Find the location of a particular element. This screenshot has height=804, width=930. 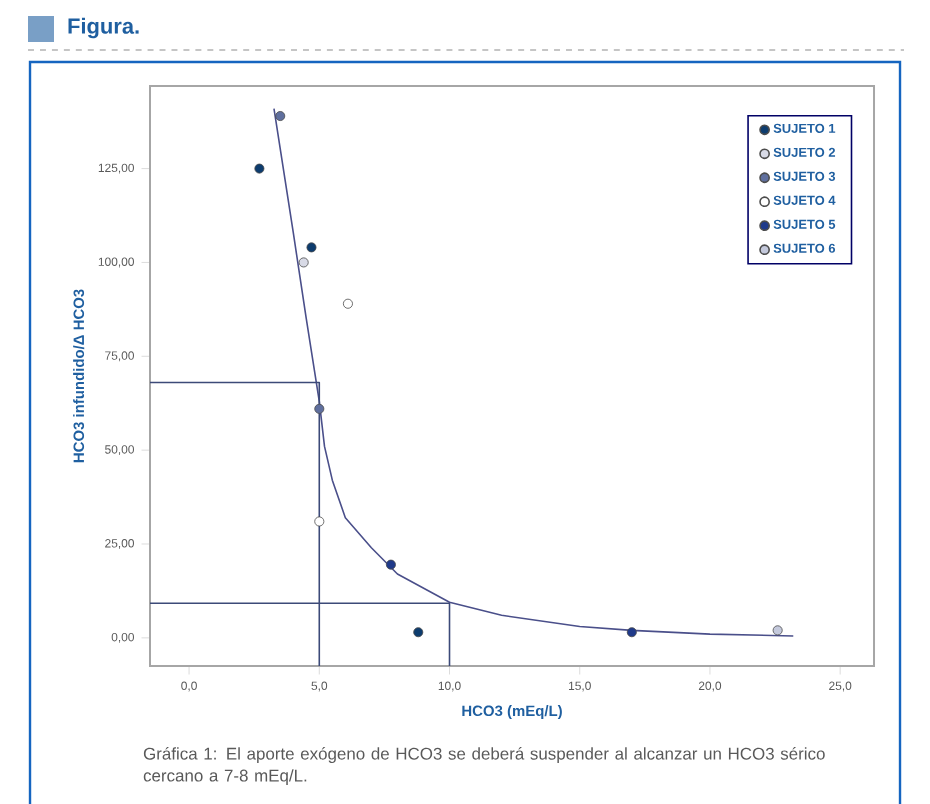

chart-title: Figura. is located at coordinates (103, 28).